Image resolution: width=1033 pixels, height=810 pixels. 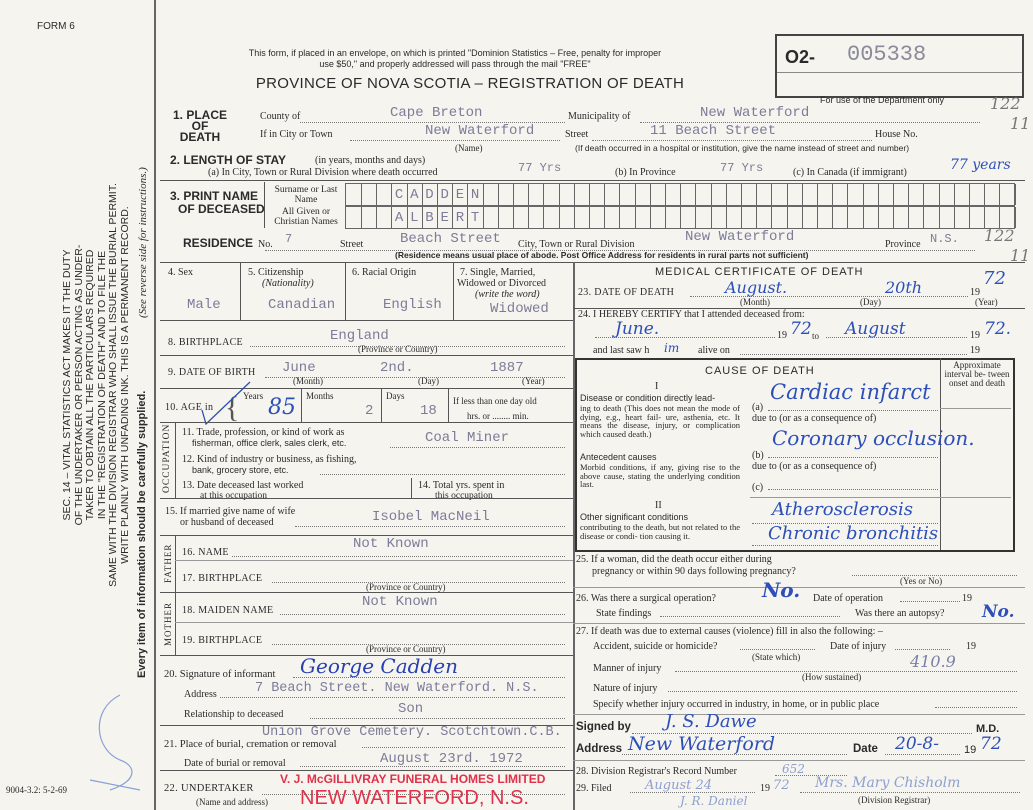 I want to click on date-of-death-line, so click(x=829, y=296).